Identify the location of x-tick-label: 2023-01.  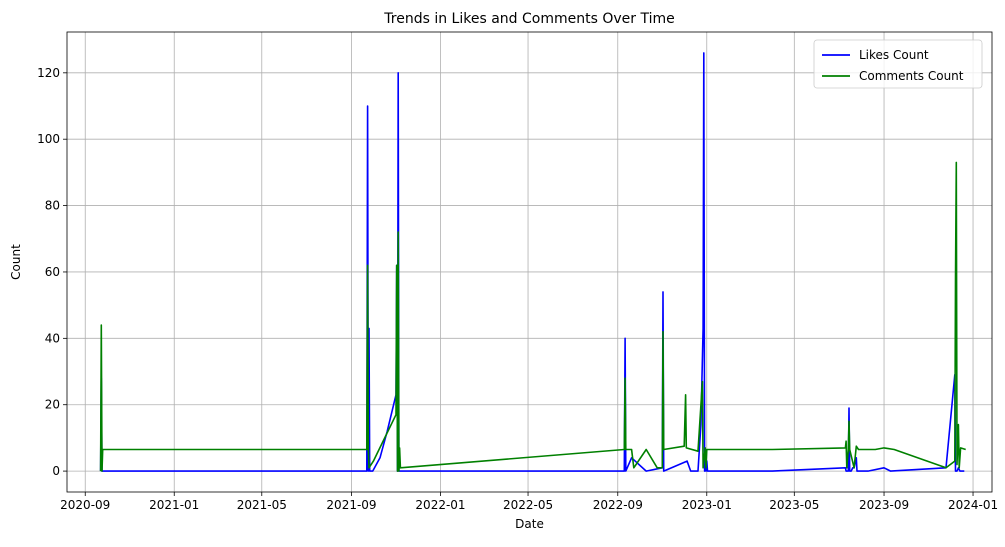
(707, 505).